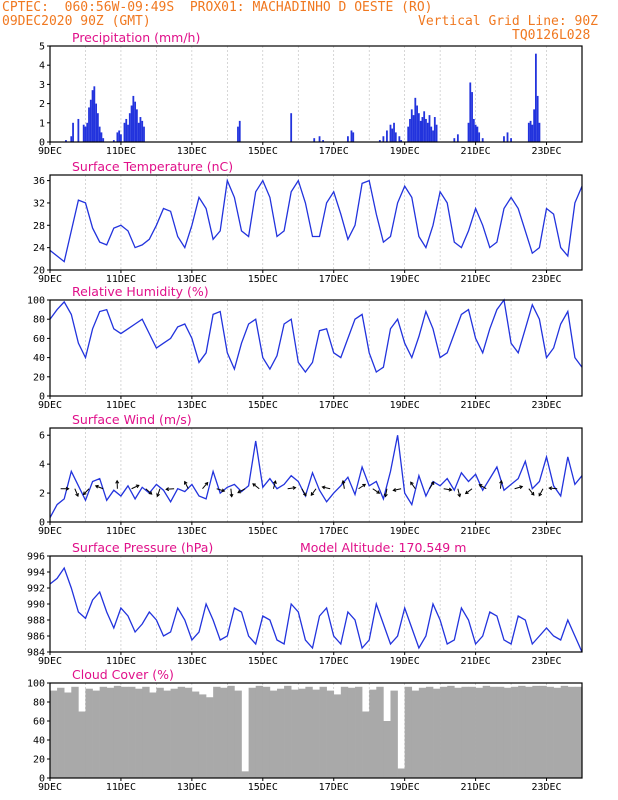  Describe the element at coordinates (42, 123) in the screenshot. I see `y-tick-label: 1` at that location.